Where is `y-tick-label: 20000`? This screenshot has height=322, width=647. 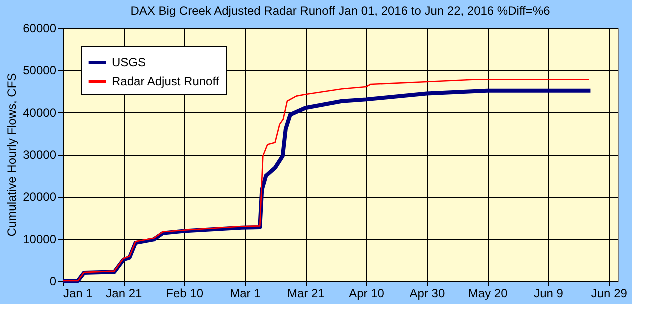
y-tick-label: 20000 is located at coordinates (40, 197).